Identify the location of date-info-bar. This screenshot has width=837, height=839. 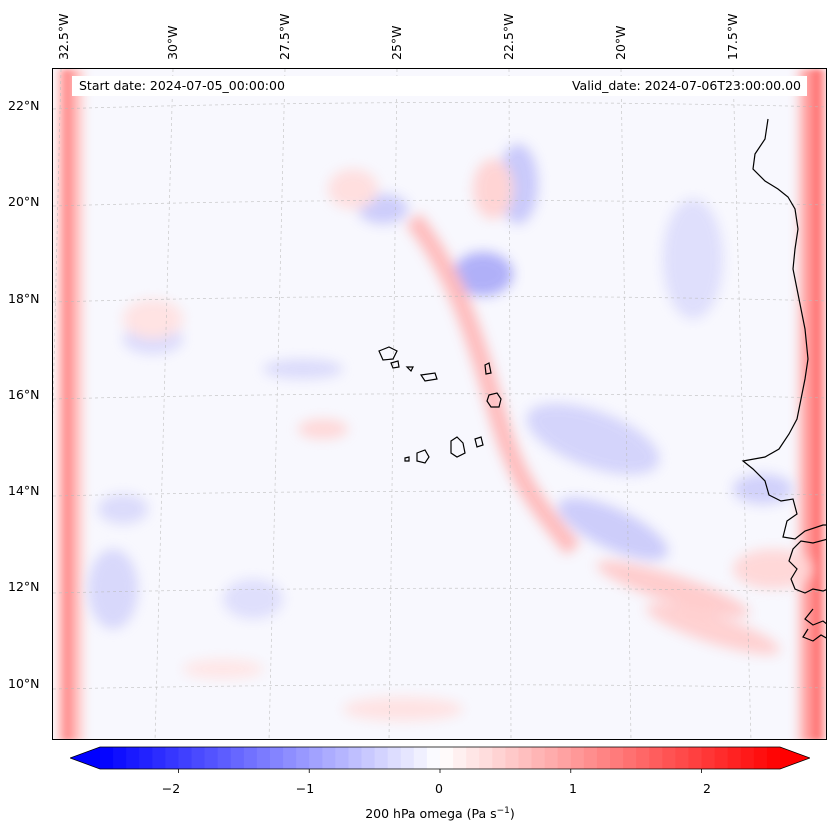
(439, 86).